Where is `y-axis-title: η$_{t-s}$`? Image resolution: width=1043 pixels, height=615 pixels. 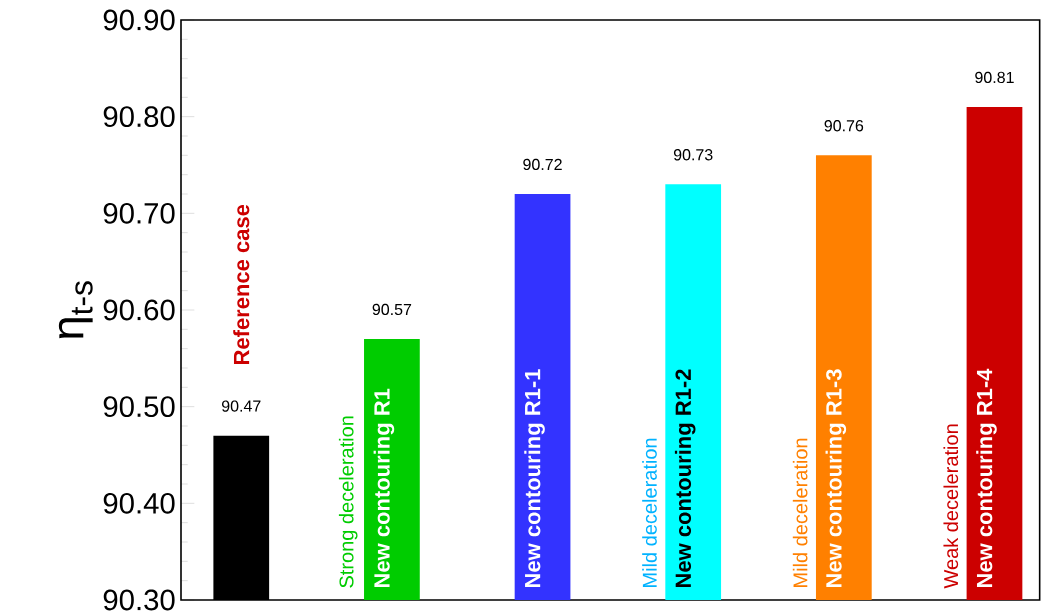
y-axis-title: η$_{t-s}$ is located at coordinates (75, 310).